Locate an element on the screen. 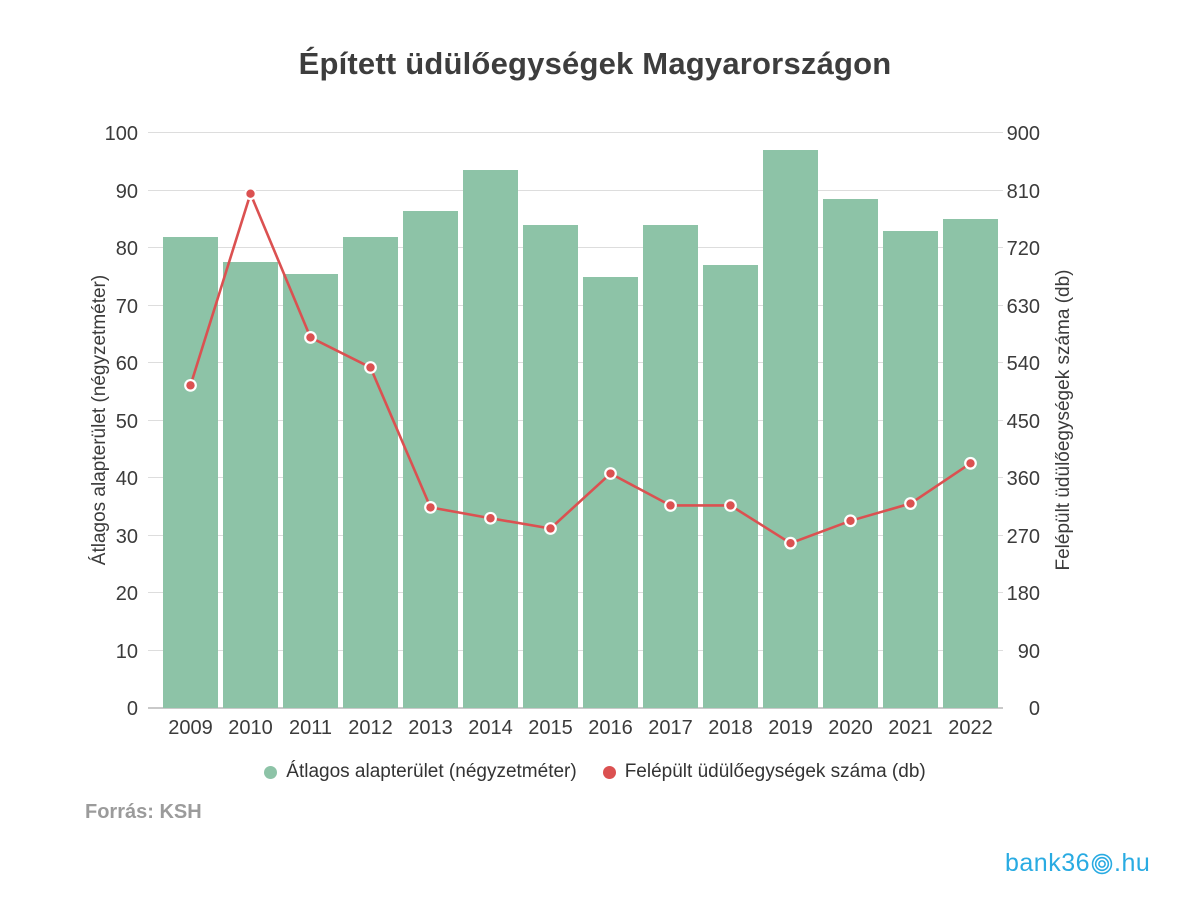 The height and width of the screenshot is (897, 1190). x-axis-line is located at coordinates (575, 708).